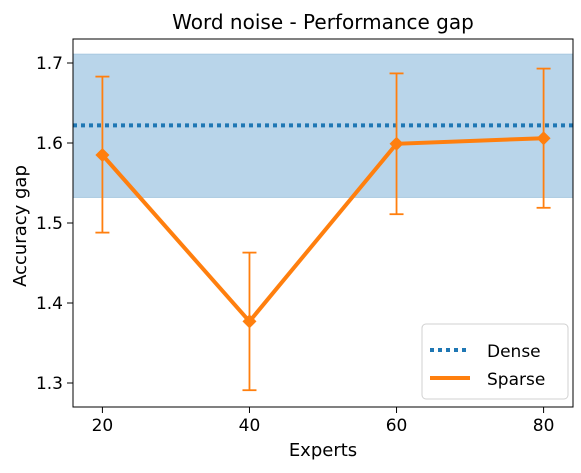 The height and width of the screenshot is (473, 581). I want to click on legend-sparse-label: Sparse, so click(516, 380).